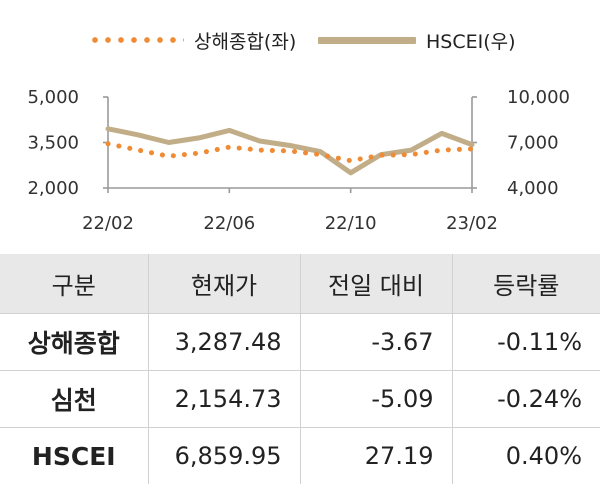 The image size is (600, 484). What do you see at coordinates (526, 456) in the screenshot?
I see `row-rate: 0.40%` at bounding box center [526, 456].